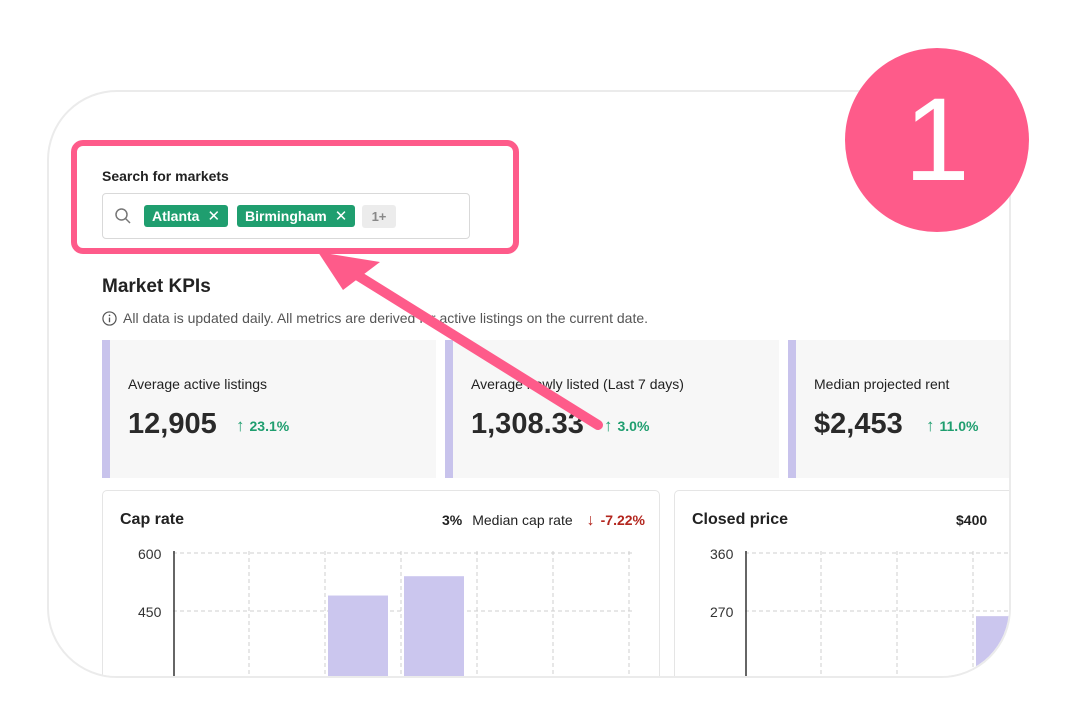  What do you see at coordinates (198, 384) in the screenshot?
I see `kpi-label: Average active listings` at bounding box center [198, 384].